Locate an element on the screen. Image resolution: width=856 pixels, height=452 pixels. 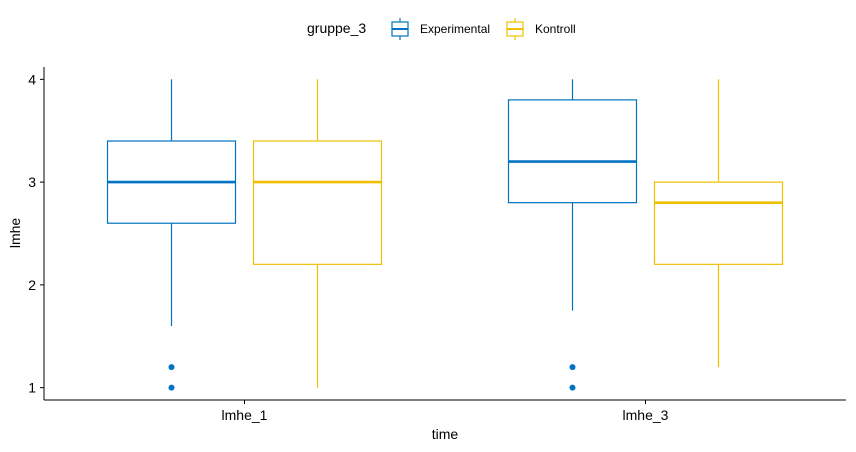
legend-label: Experimental is located at coordinates (455, 29).